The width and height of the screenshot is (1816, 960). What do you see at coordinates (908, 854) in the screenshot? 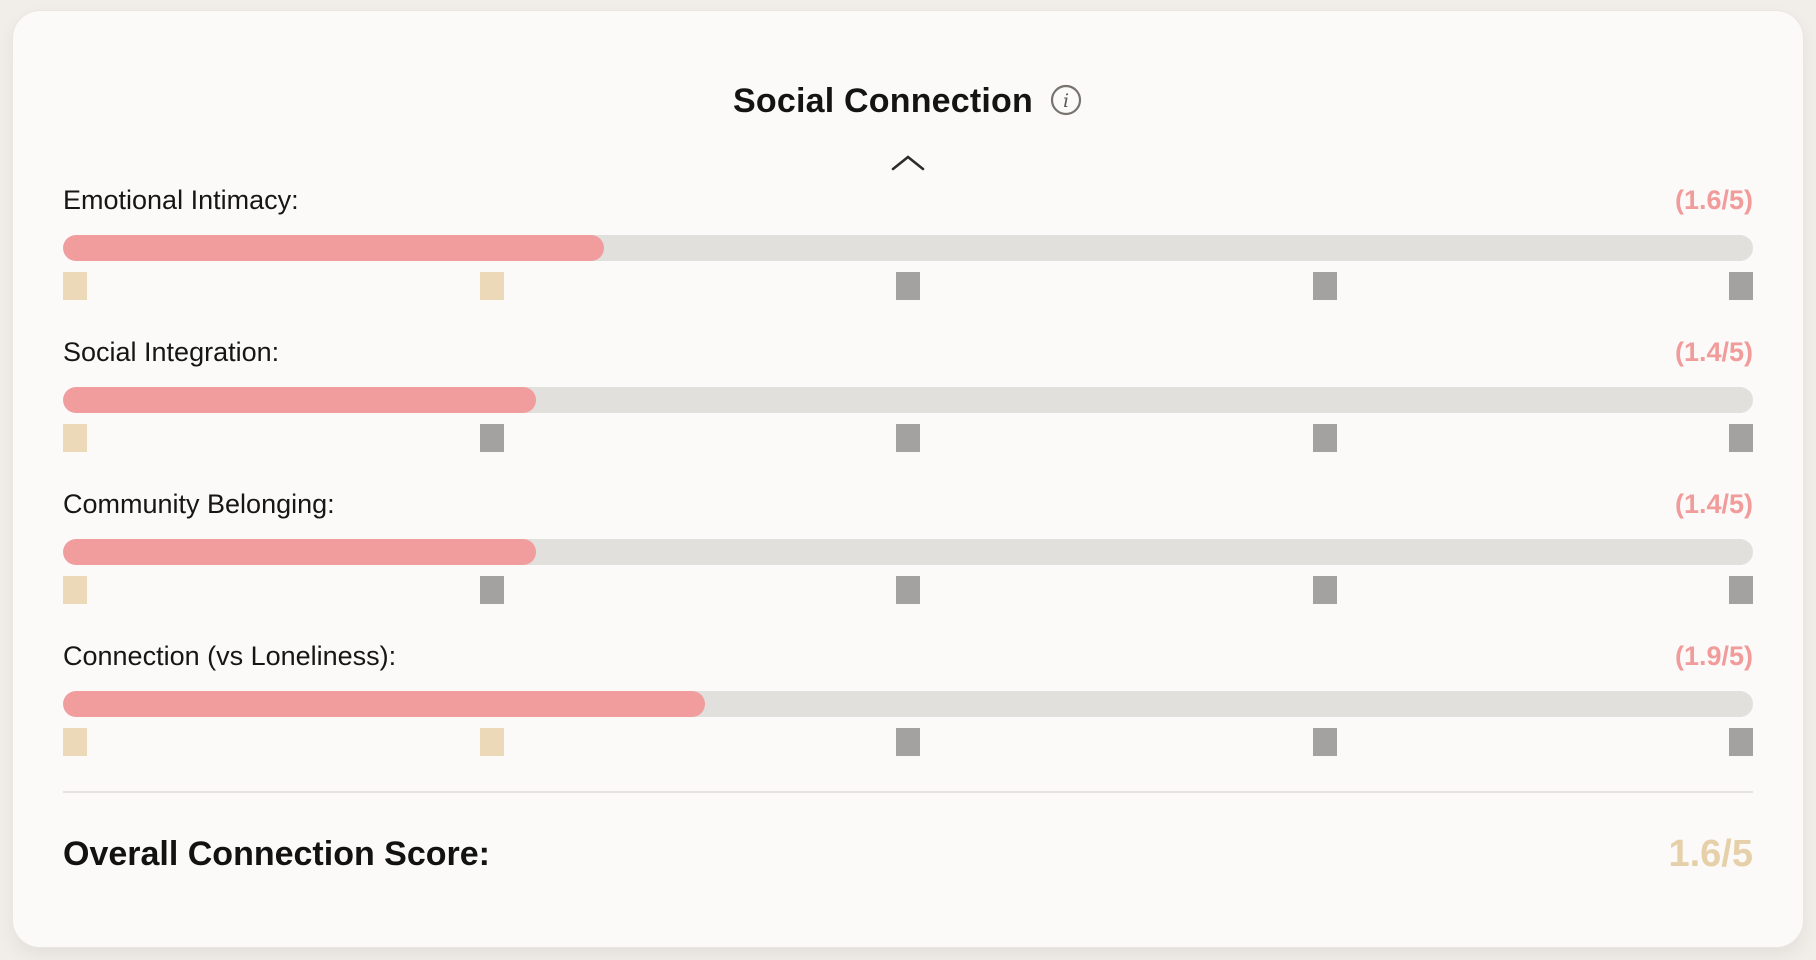
I see `overall-score-row: Overall Connection Score: 1.6/5` at bounding box center [908, 854].